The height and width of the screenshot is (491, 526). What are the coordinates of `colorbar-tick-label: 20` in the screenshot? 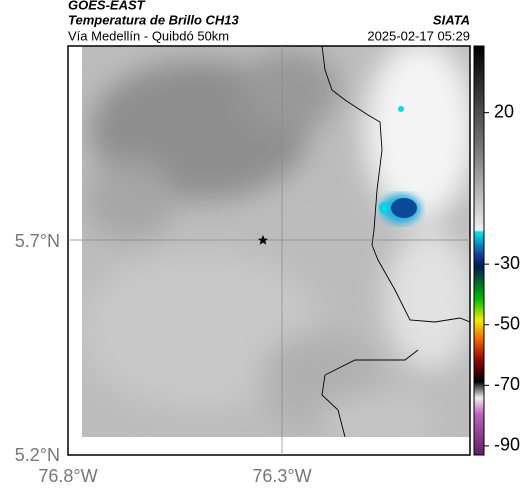 It's located at (504, 111).